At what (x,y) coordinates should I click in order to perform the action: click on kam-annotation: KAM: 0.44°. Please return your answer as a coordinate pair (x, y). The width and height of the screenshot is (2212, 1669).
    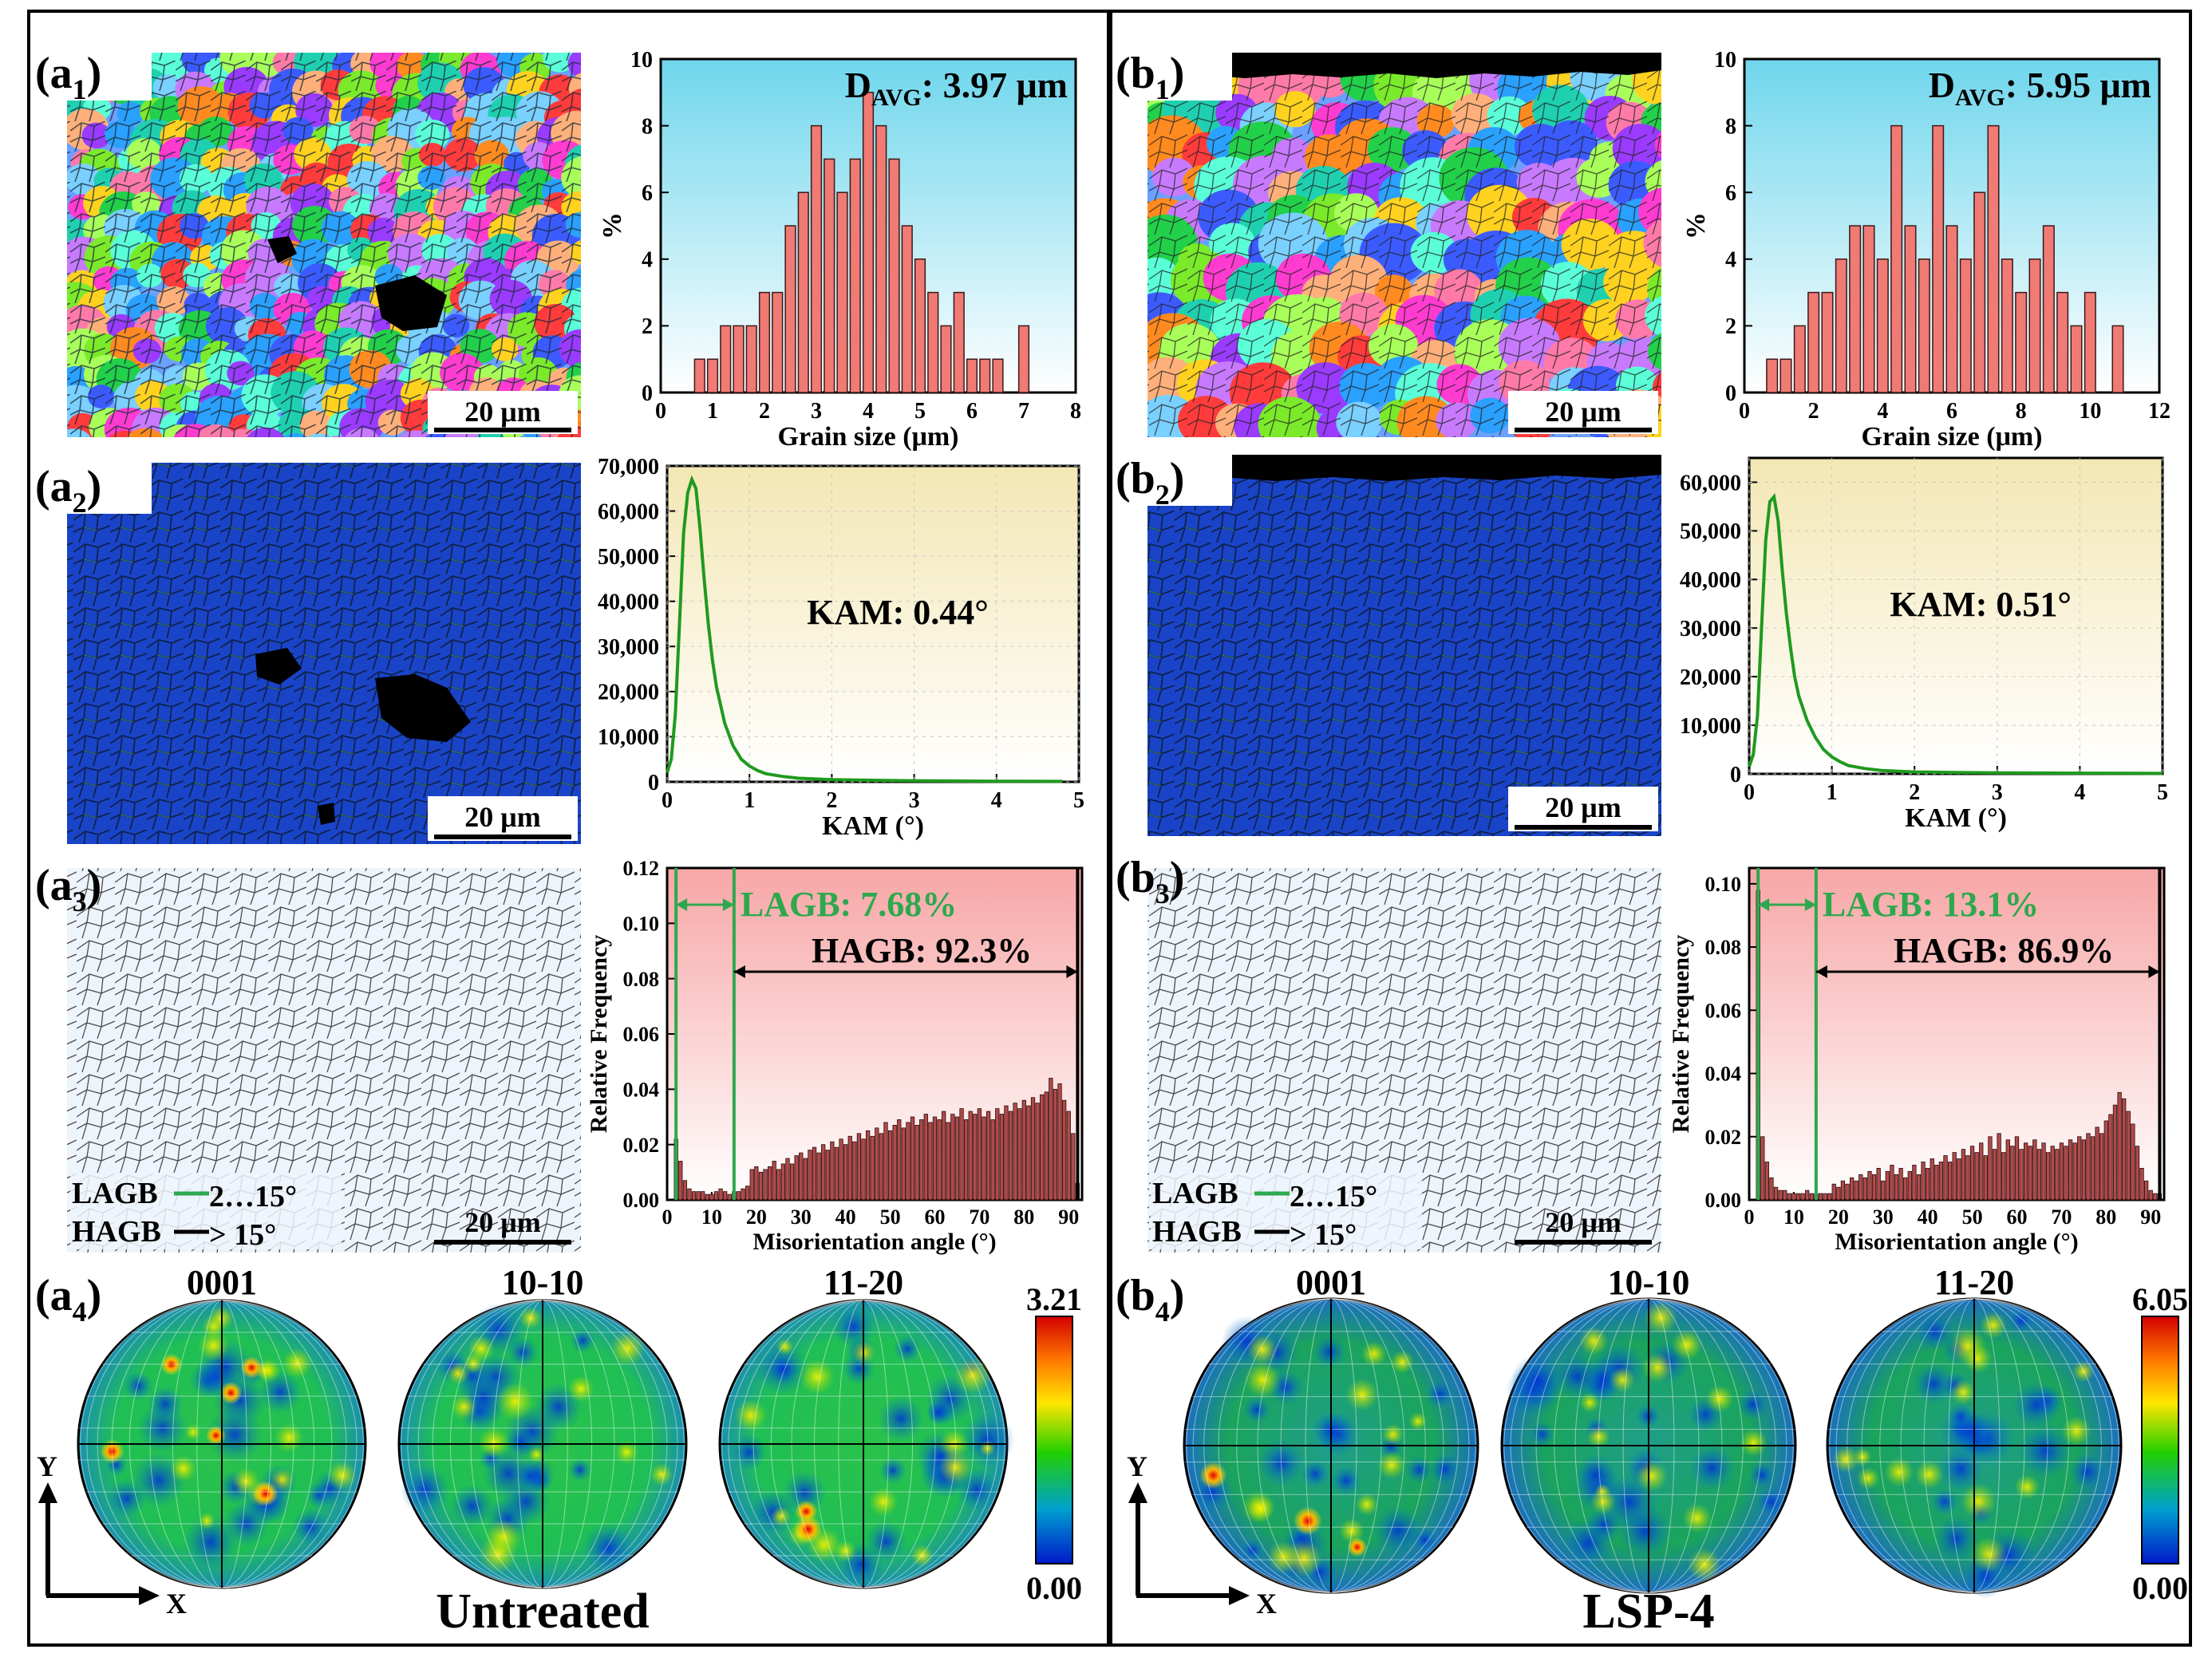
    Looking at the image, I should click on (898, 612).